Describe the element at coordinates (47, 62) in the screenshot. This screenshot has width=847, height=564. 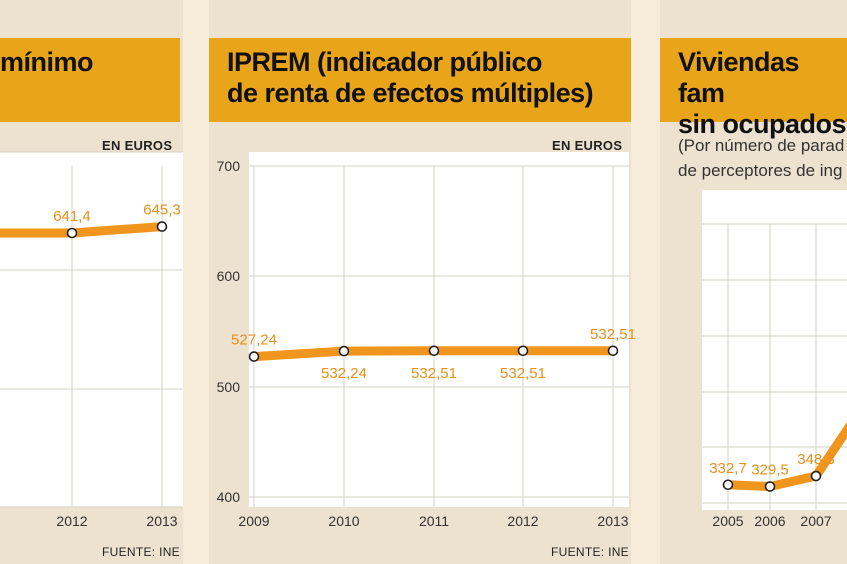
I see `chart-title-line: mínimo` at that location.